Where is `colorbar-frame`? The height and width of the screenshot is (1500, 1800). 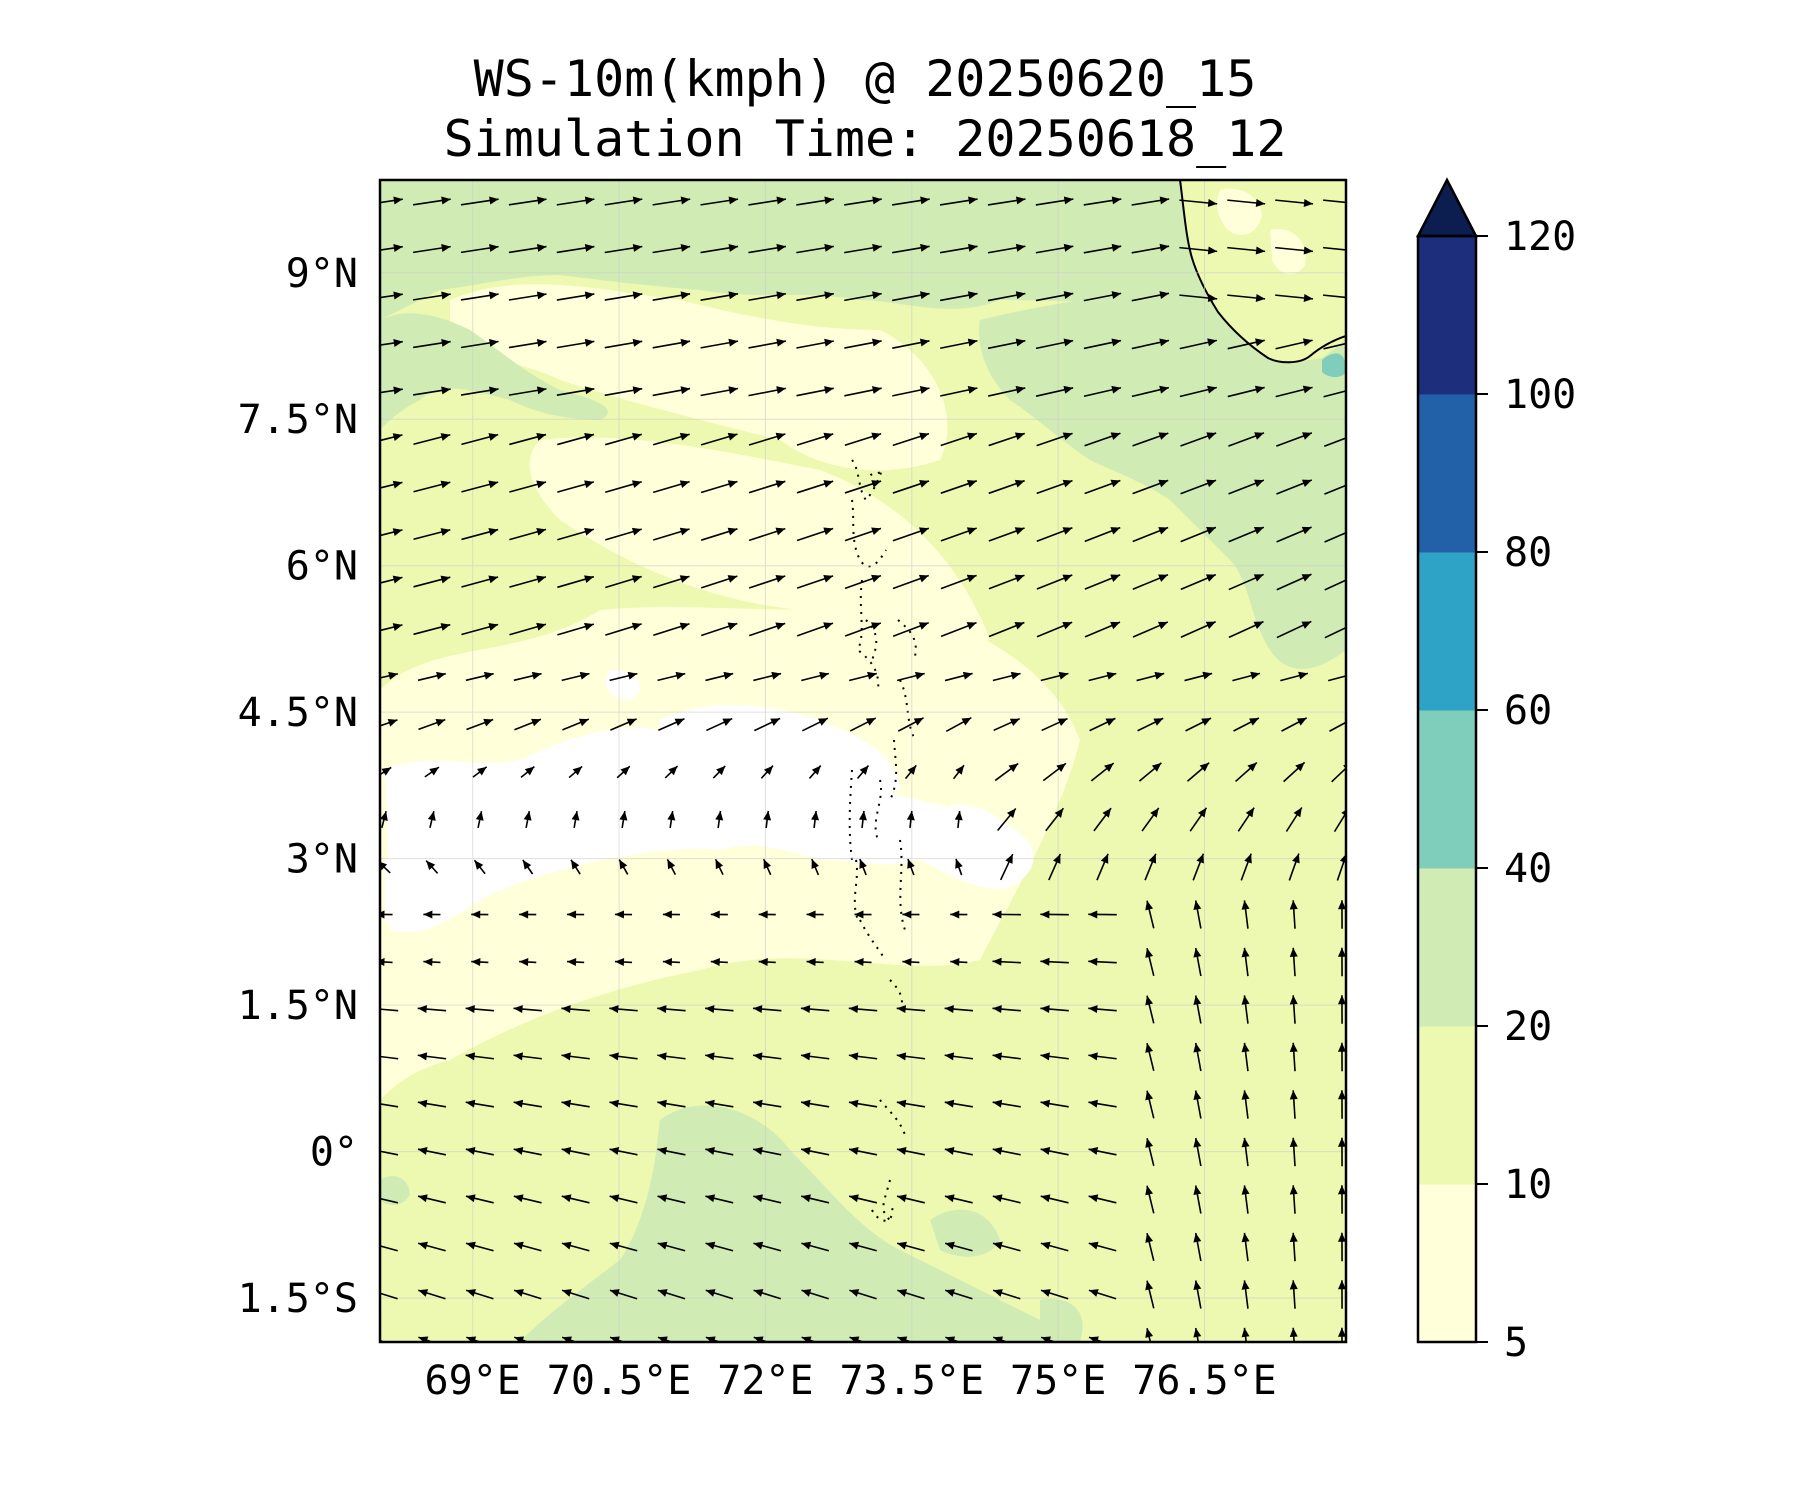 colorbar-frame is located at coordinates (1447, 789).